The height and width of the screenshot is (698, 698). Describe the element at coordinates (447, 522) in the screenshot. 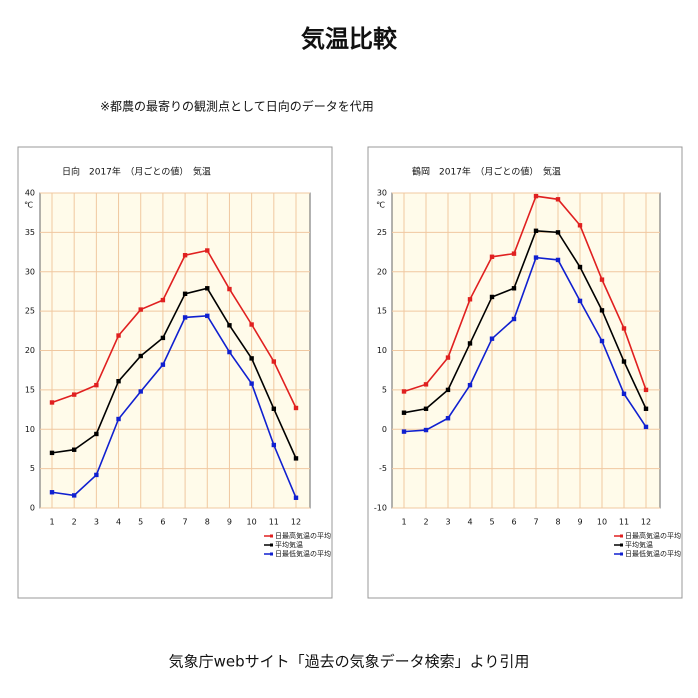

I see `x-tick-label: 3` at that location.